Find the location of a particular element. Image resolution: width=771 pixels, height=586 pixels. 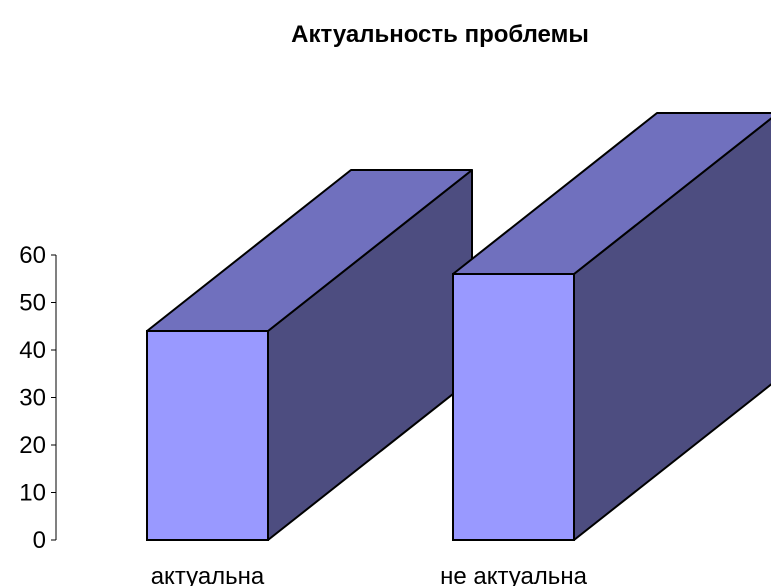

y-tick-label: 20 is located at coordinates (32, 445).